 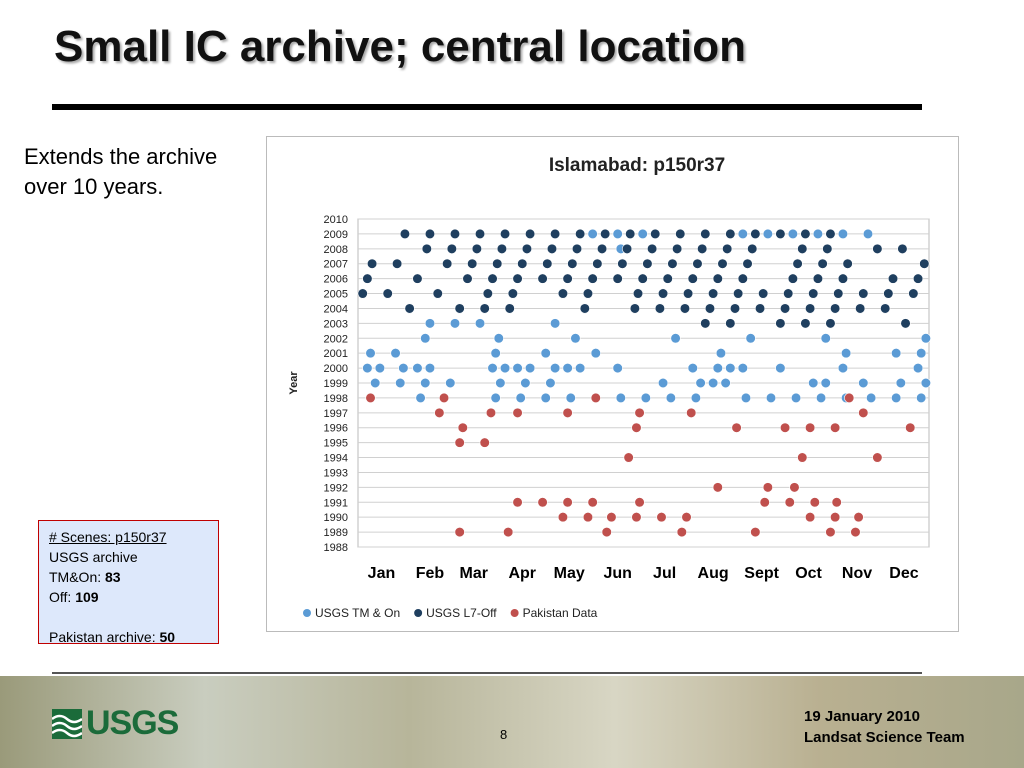 I want to click on footer-image, so click(x=512, y=722).